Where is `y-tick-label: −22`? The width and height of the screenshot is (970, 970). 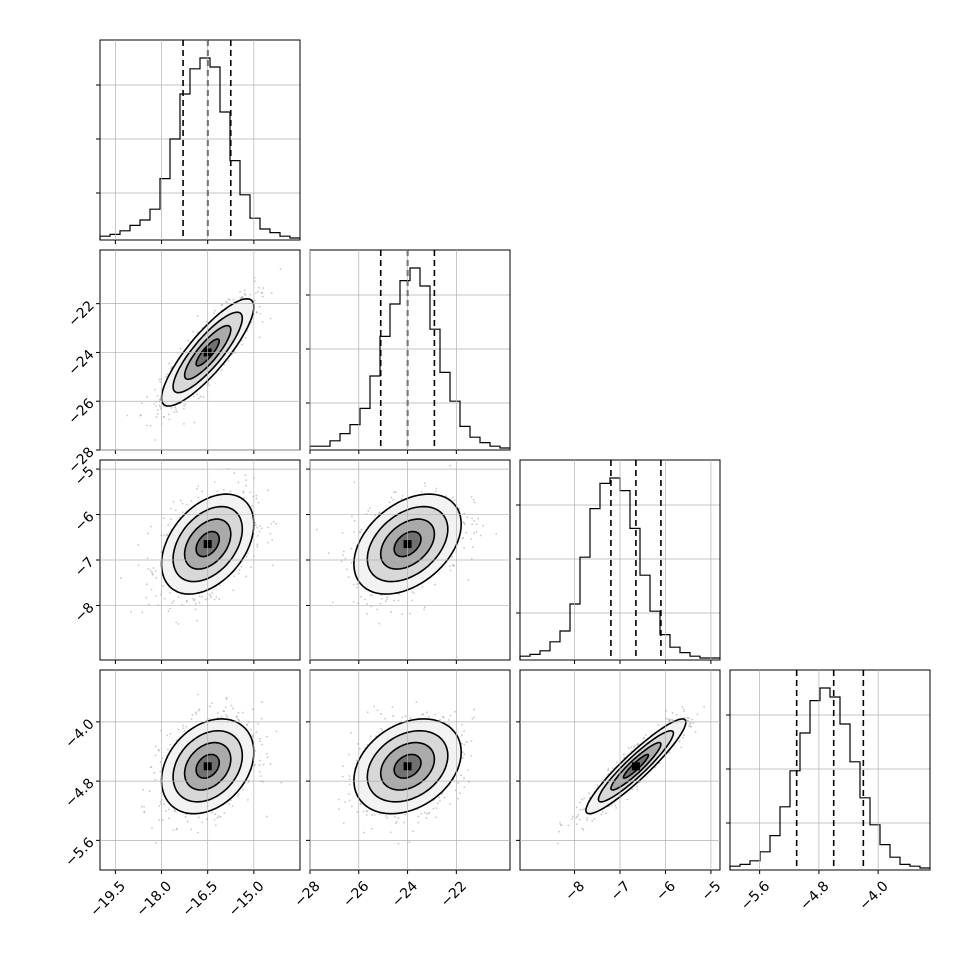
y-tick-label: −22 is located at coordinates (81, 314).